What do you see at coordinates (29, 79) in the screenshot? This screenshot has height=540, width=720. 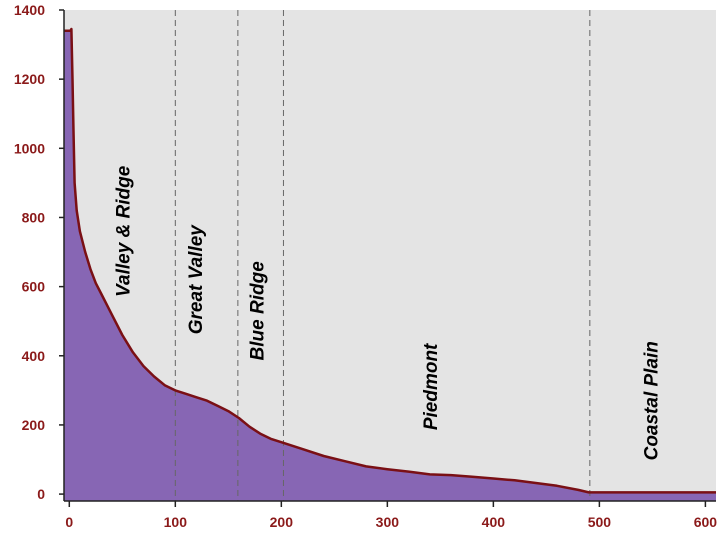 I see `y-tick-label: 1200` at bounding box center [29, 79].